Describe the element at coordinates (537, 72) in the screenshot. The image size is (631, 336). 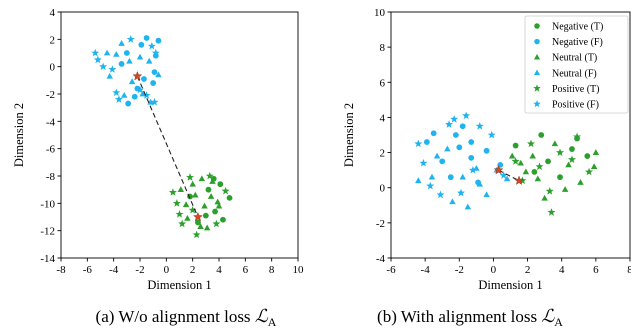
I see `legend-marker` at that location.